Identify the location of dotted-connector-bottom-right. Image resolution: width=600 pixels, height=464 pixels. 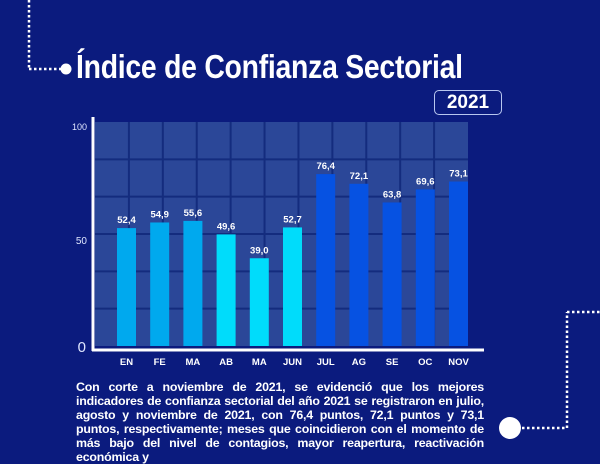
(549, 374).